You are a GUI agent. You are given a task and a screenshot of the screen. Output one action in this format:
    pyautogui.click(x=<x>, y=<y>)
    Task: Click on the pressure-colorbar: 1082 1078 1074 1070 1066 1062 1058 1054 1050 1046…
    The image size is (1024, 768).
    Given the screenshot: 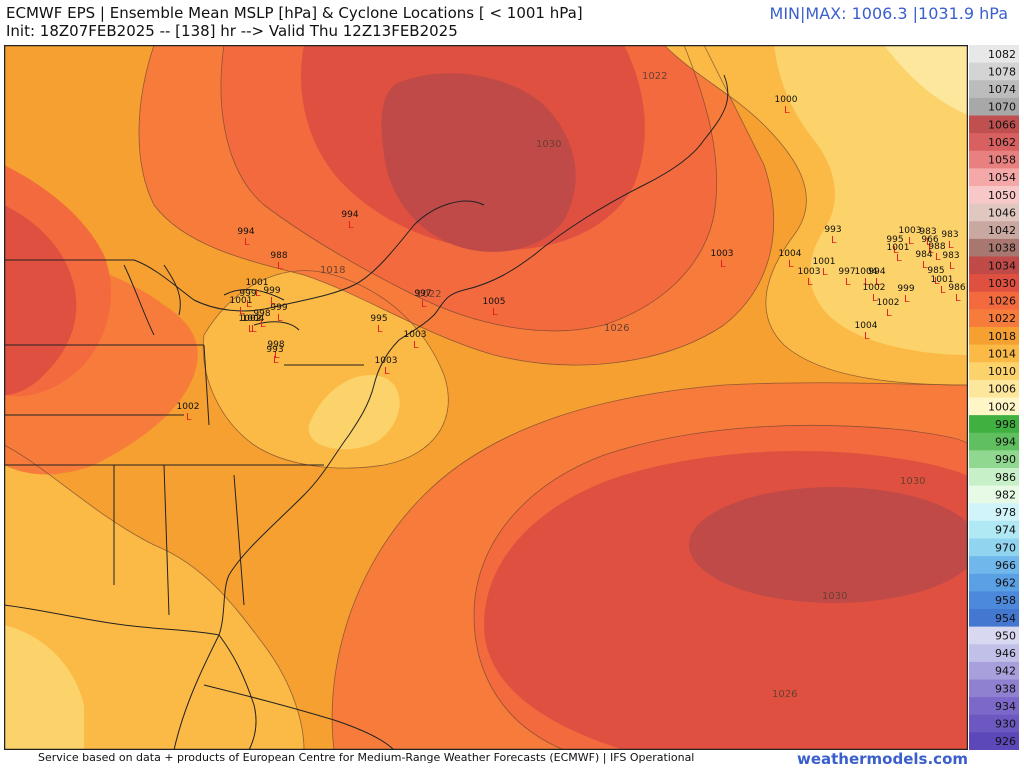 What is the action you would take?
    pyautogui.click(x=994, y=397)
    